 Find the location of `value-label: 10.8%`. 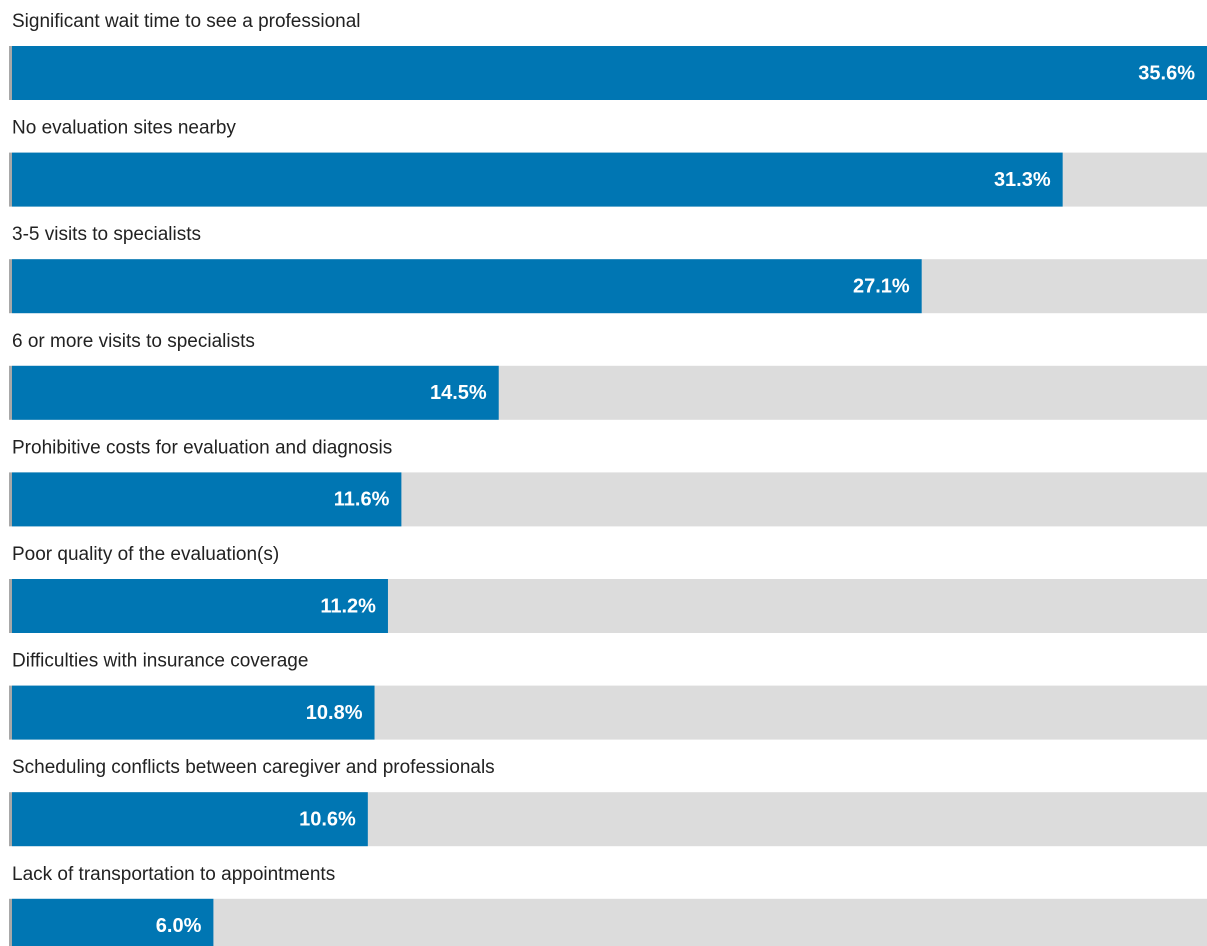

value-label: 10.8% is located at coordinates (334, 713).